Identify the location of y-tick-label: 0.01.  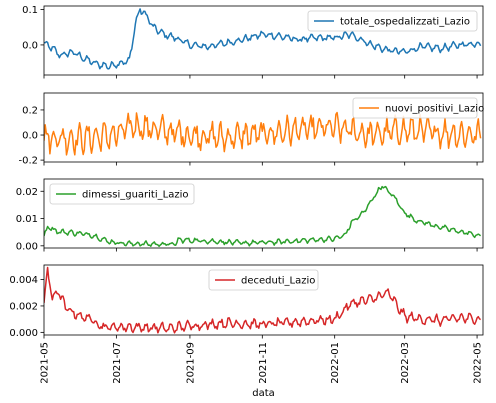
(27, 219).